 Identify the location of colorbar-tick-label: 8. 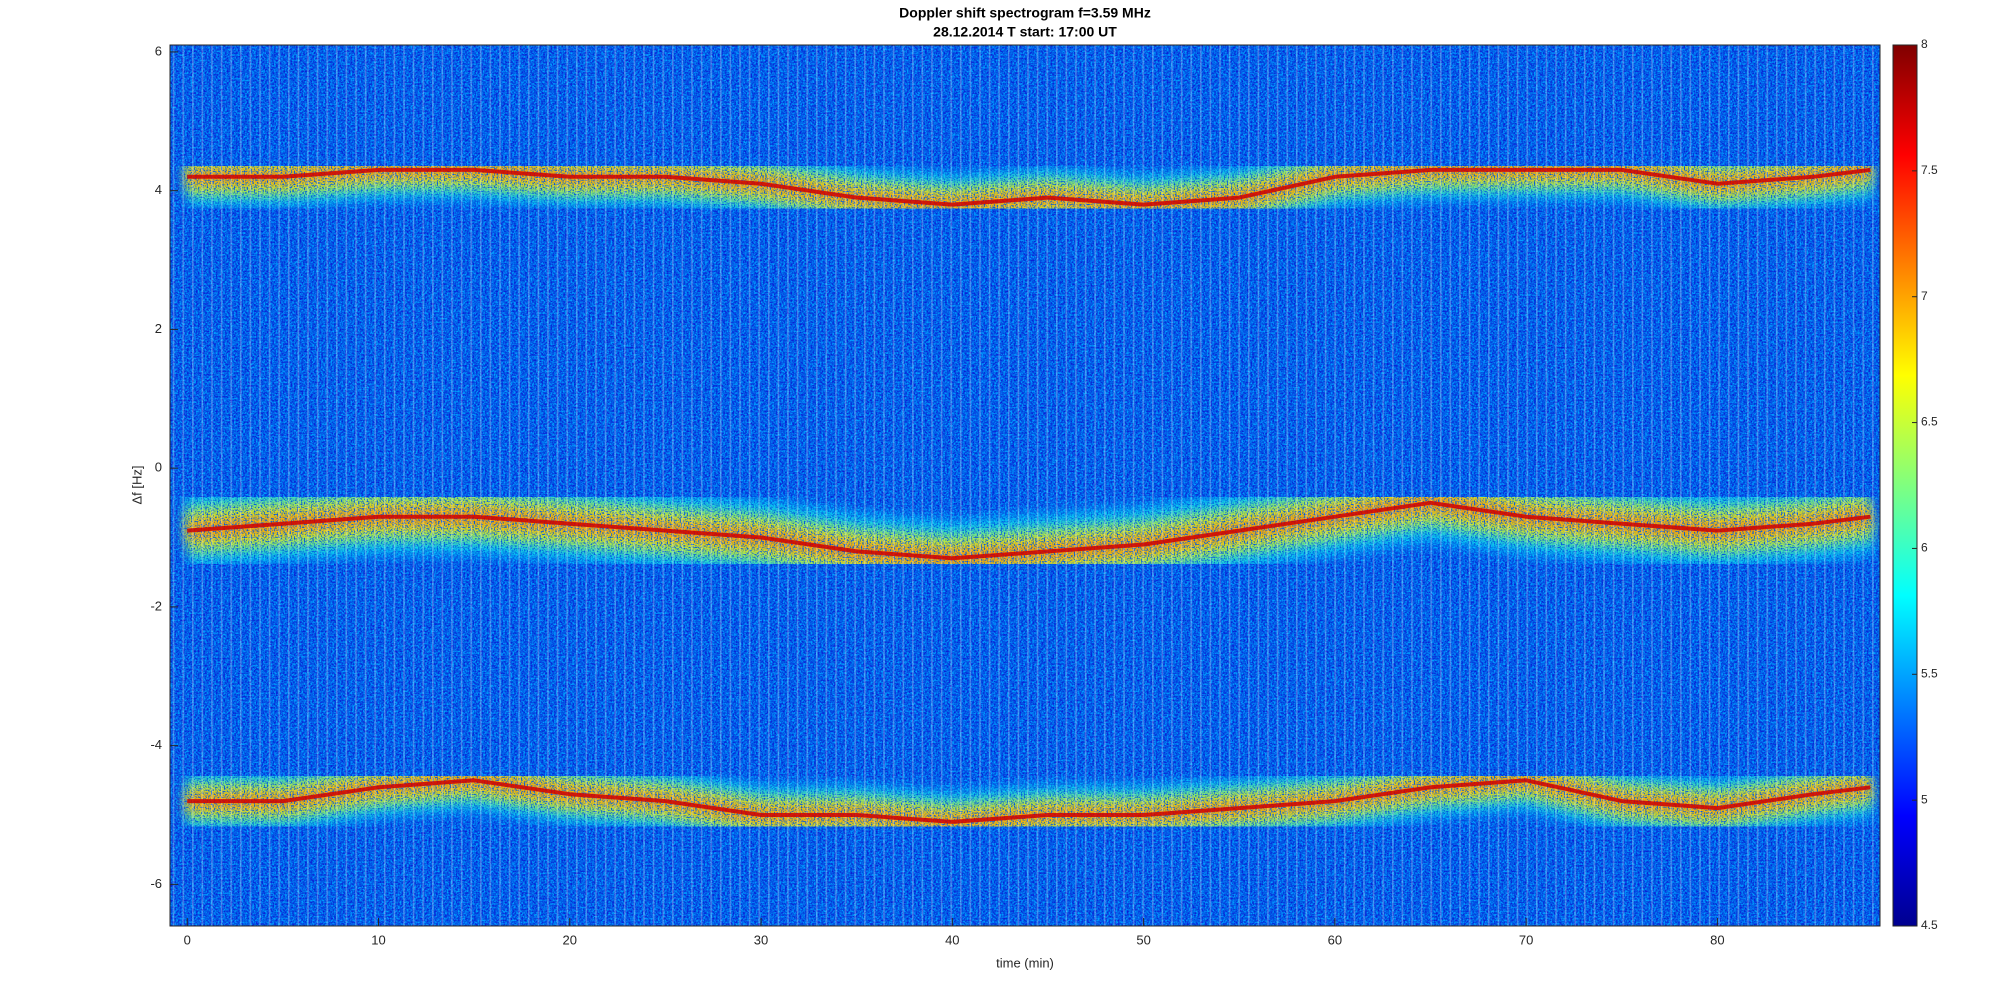
(1924, 44).